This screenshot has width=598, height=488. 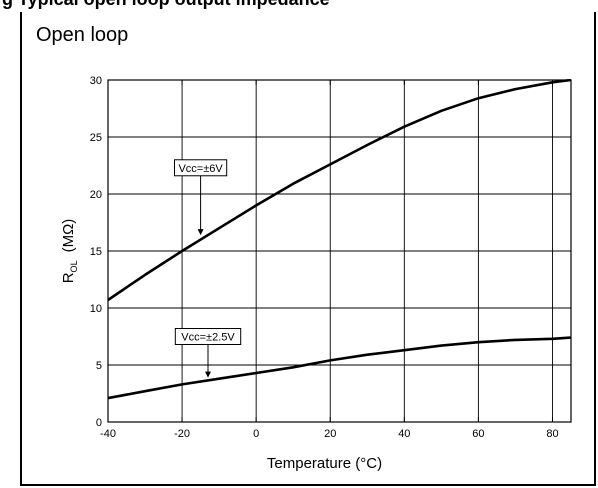 What do you see at coordinates (552, 434) in the screenshot?
I see `x-tick-label: 80` at bounding box center [552, 434].